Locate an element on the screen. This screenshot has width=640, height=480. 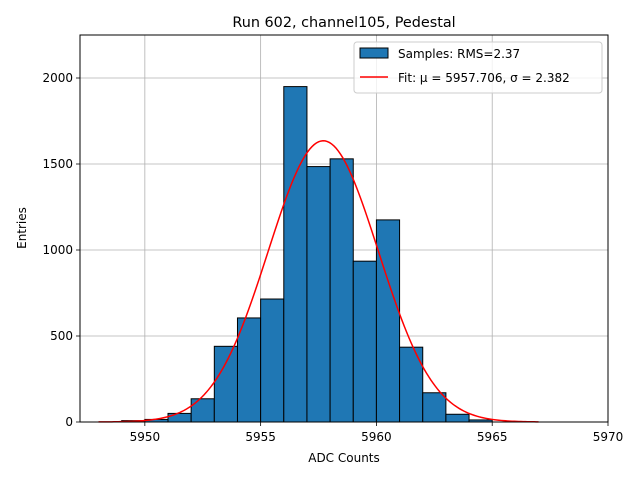
x-axis-label: ADC Counts is located at coordinates (344, 458).